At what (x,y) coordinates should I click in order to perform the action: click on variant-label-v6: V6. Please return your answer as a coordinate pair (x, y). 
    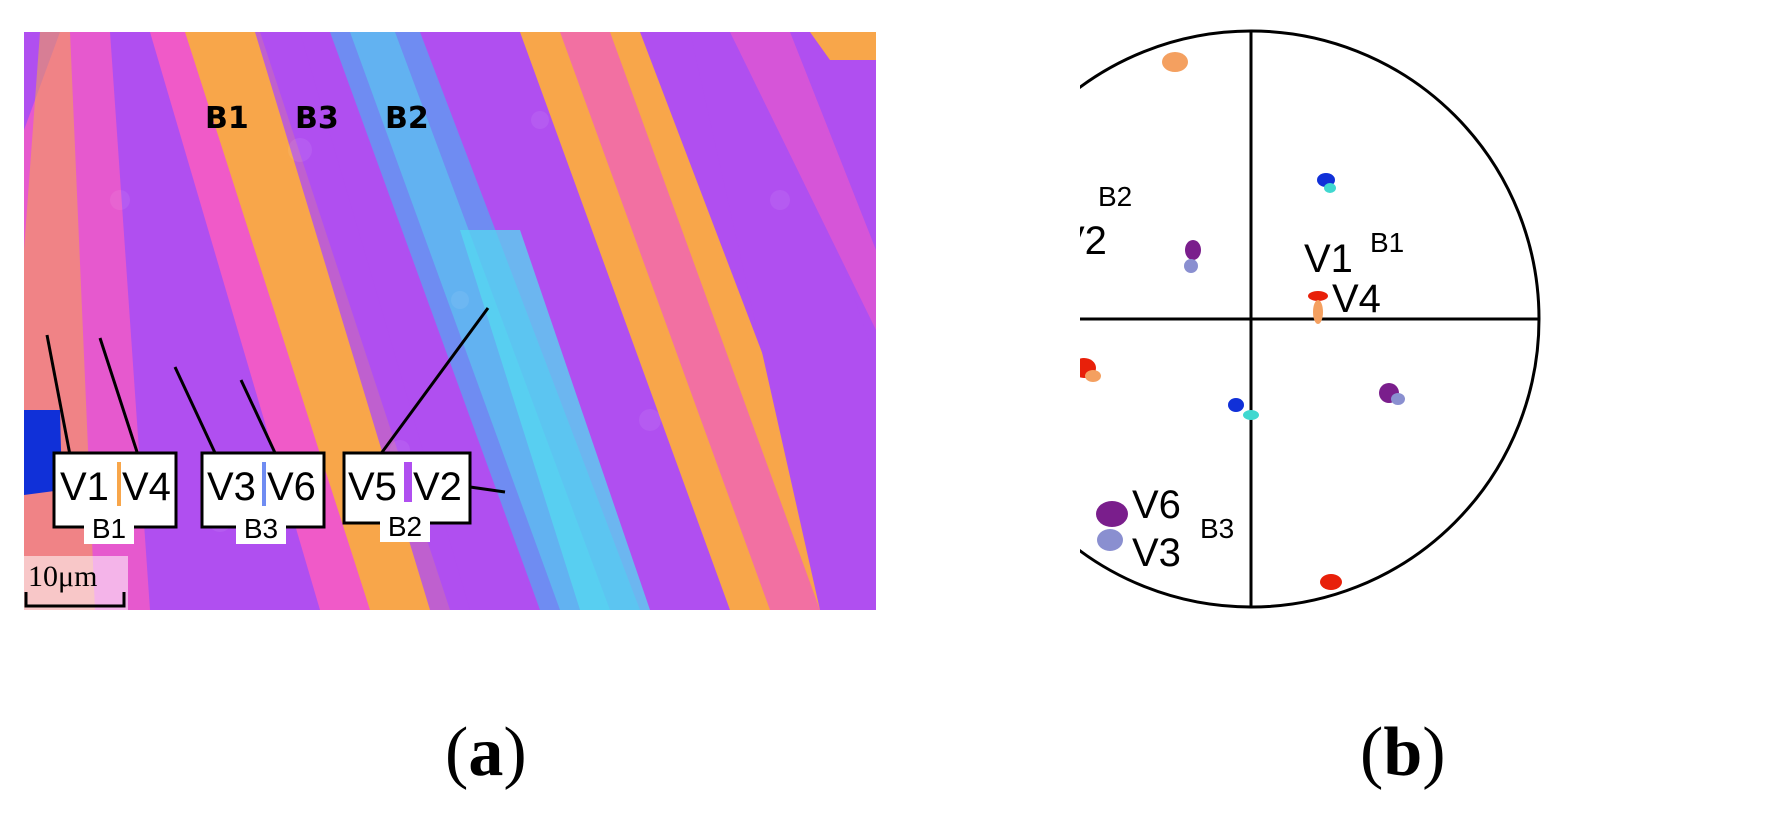
    Looking at the image, I should click on (291, 487).